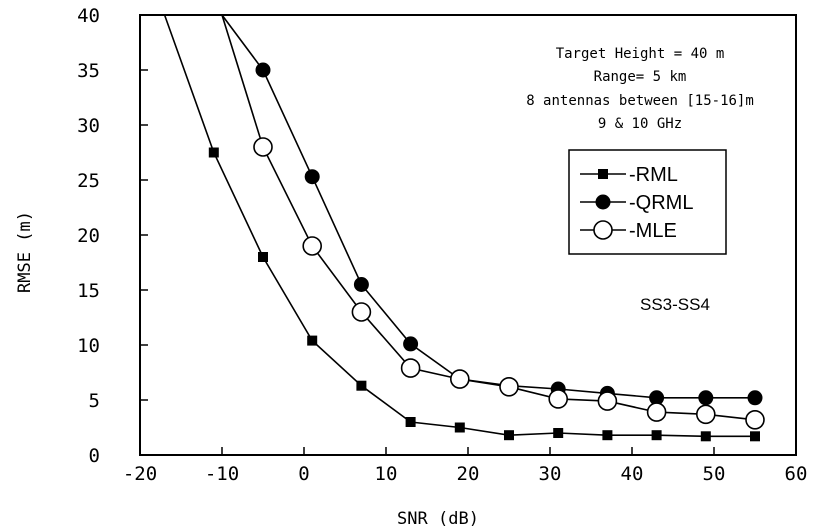 The width and height of the screenshot is (824, 531). Describe the element at coordinates (628, 231) in the screenshot. I see `legend-entry-mle: -MLE` at that location.